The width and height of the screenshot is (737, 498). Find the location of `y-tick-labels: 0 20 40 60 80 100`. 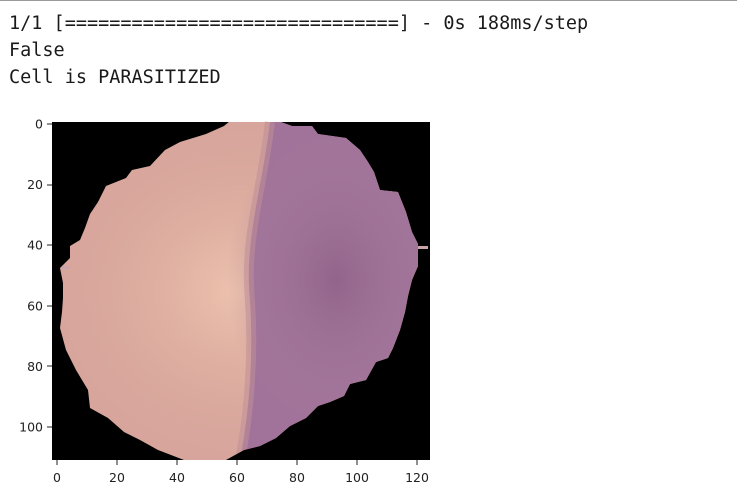

y-tick-labels: 0 20 40 60 80 100 is located at coordinates (31, 276).